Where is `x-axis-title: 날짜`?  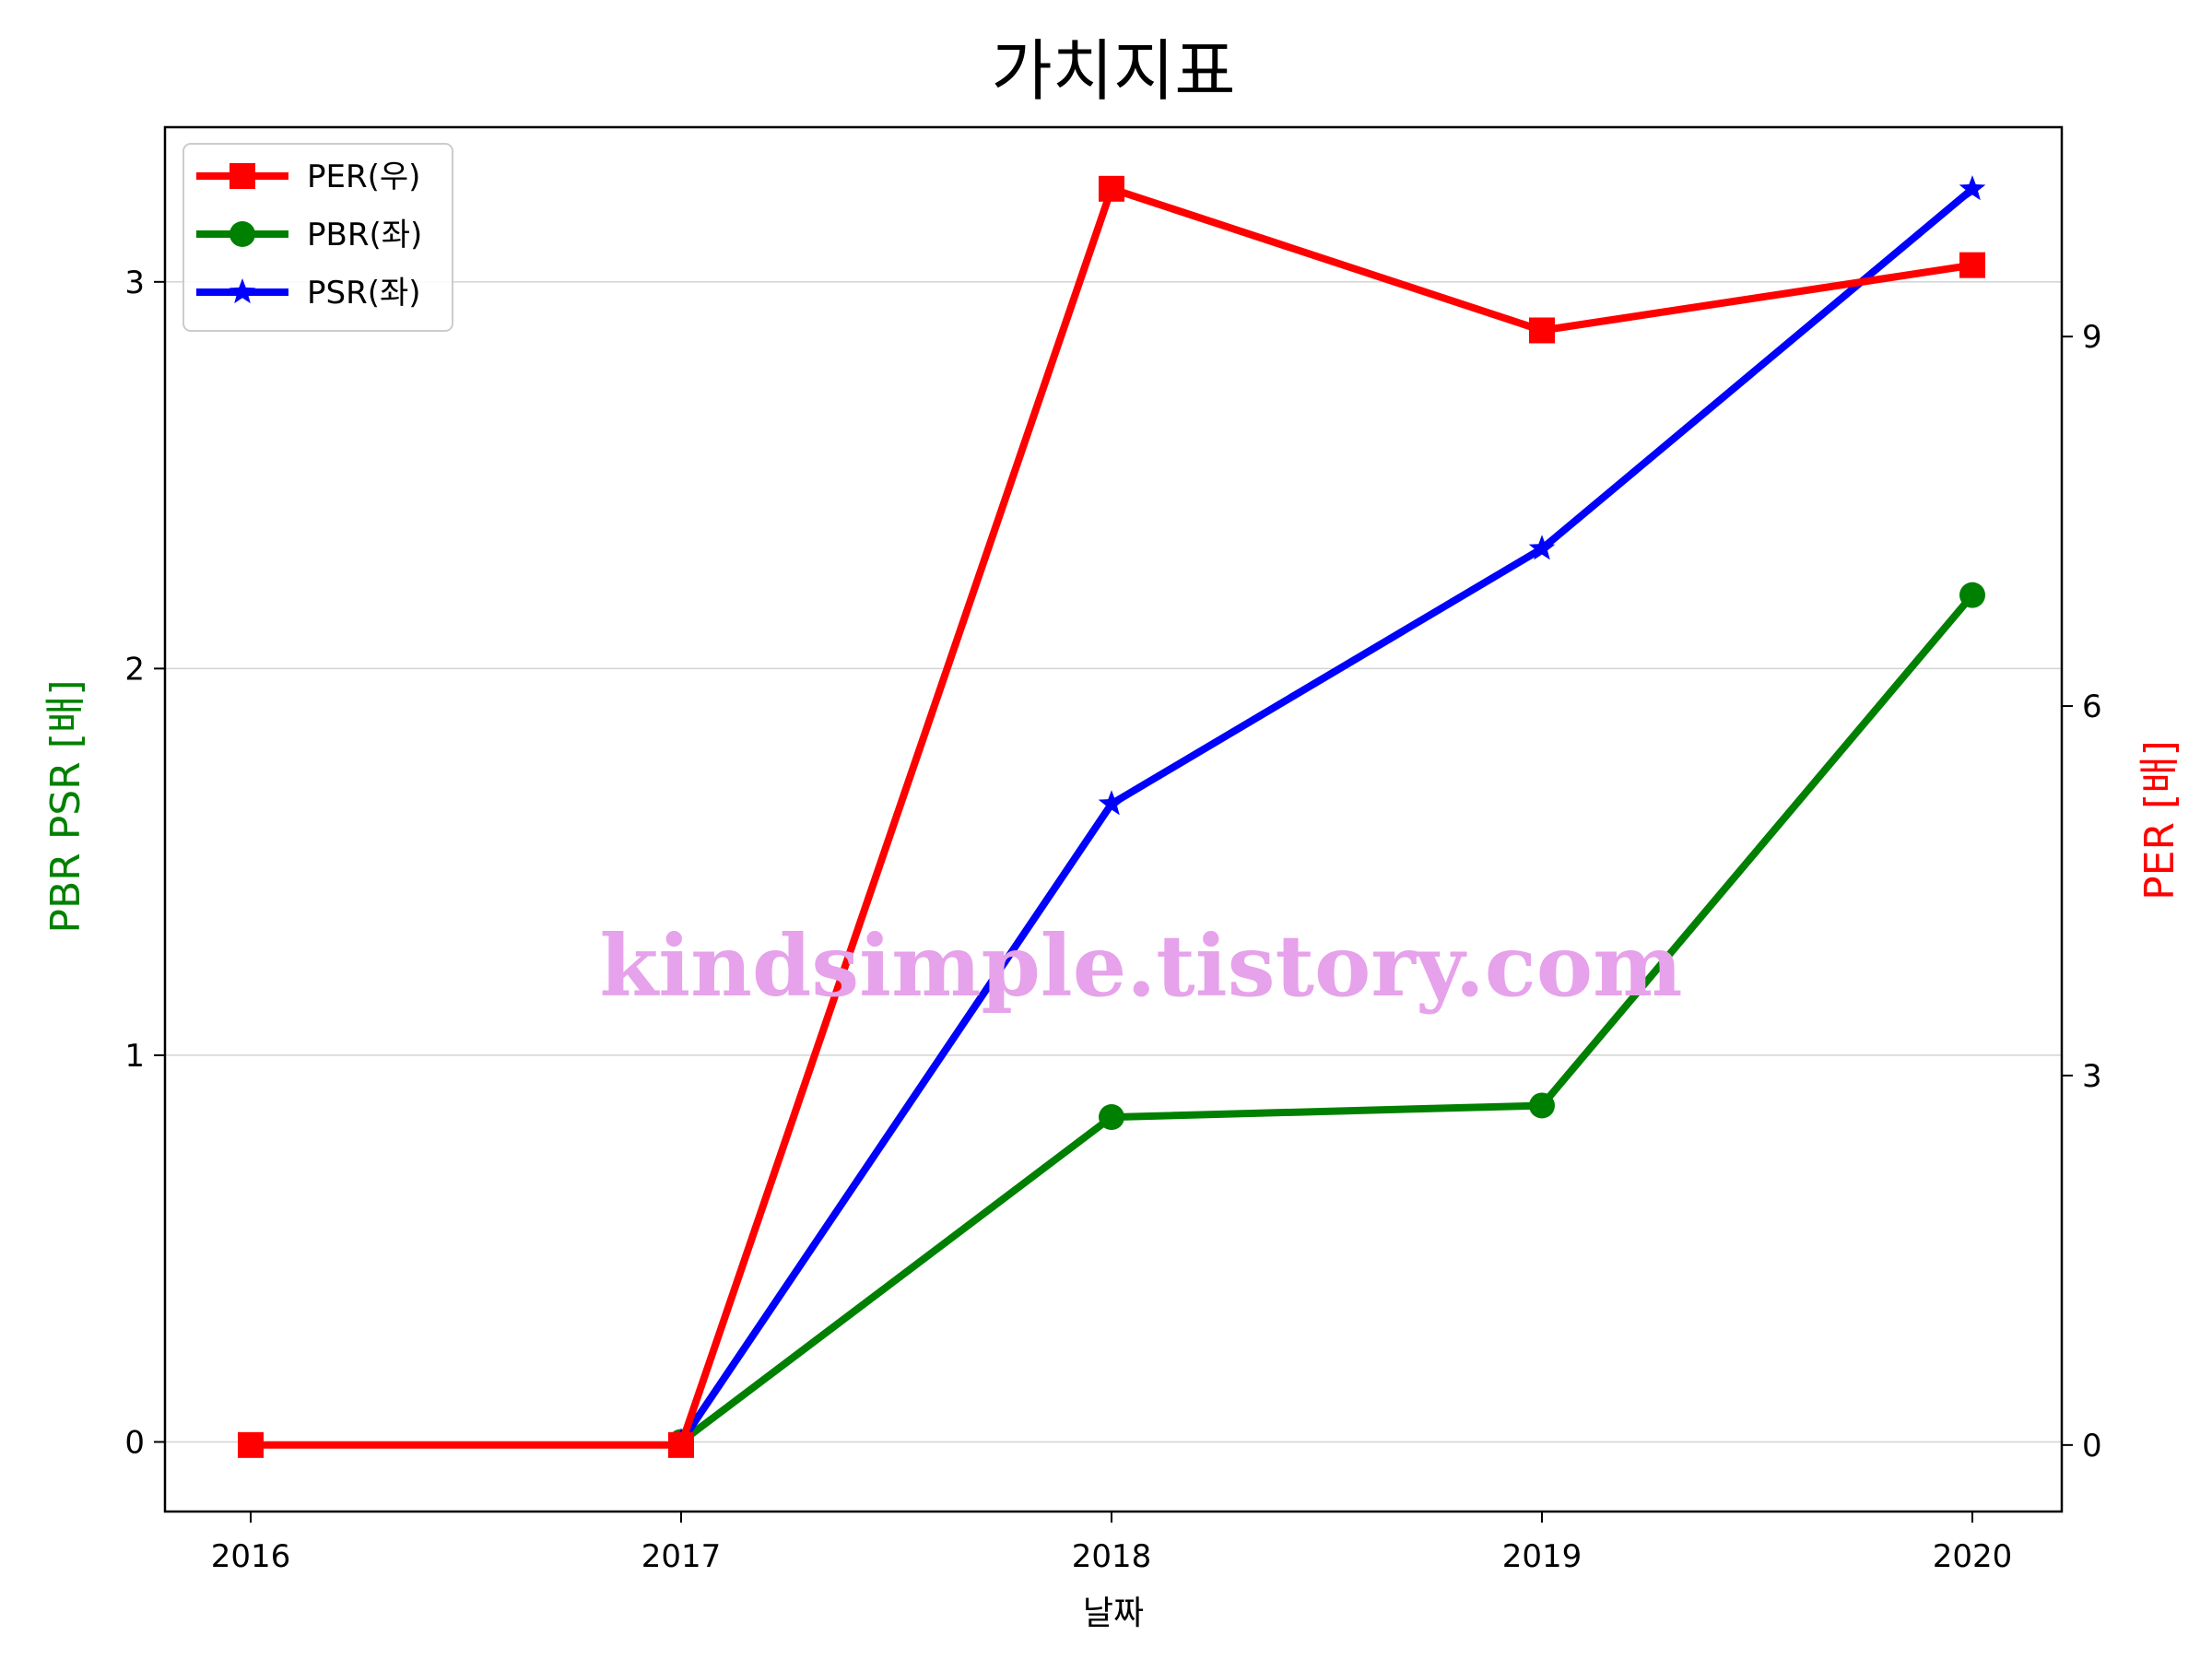
x-axis-title: 날짜 is located at coordinates (1113, 1613).